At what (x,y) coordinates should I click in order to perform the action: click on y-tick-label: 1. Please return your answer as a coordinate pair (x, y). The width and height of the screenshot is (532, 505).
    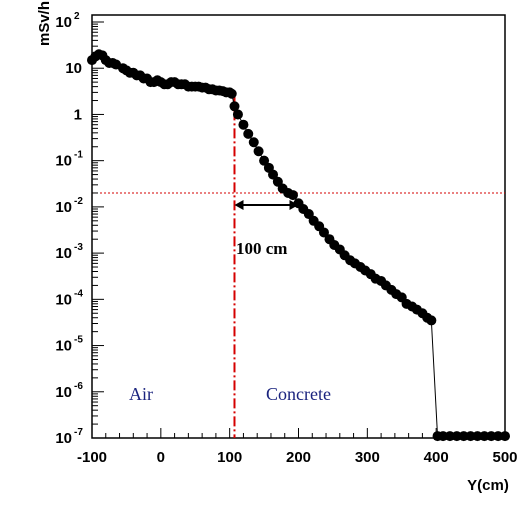
    Looking at the image, I should click on (78, 114).